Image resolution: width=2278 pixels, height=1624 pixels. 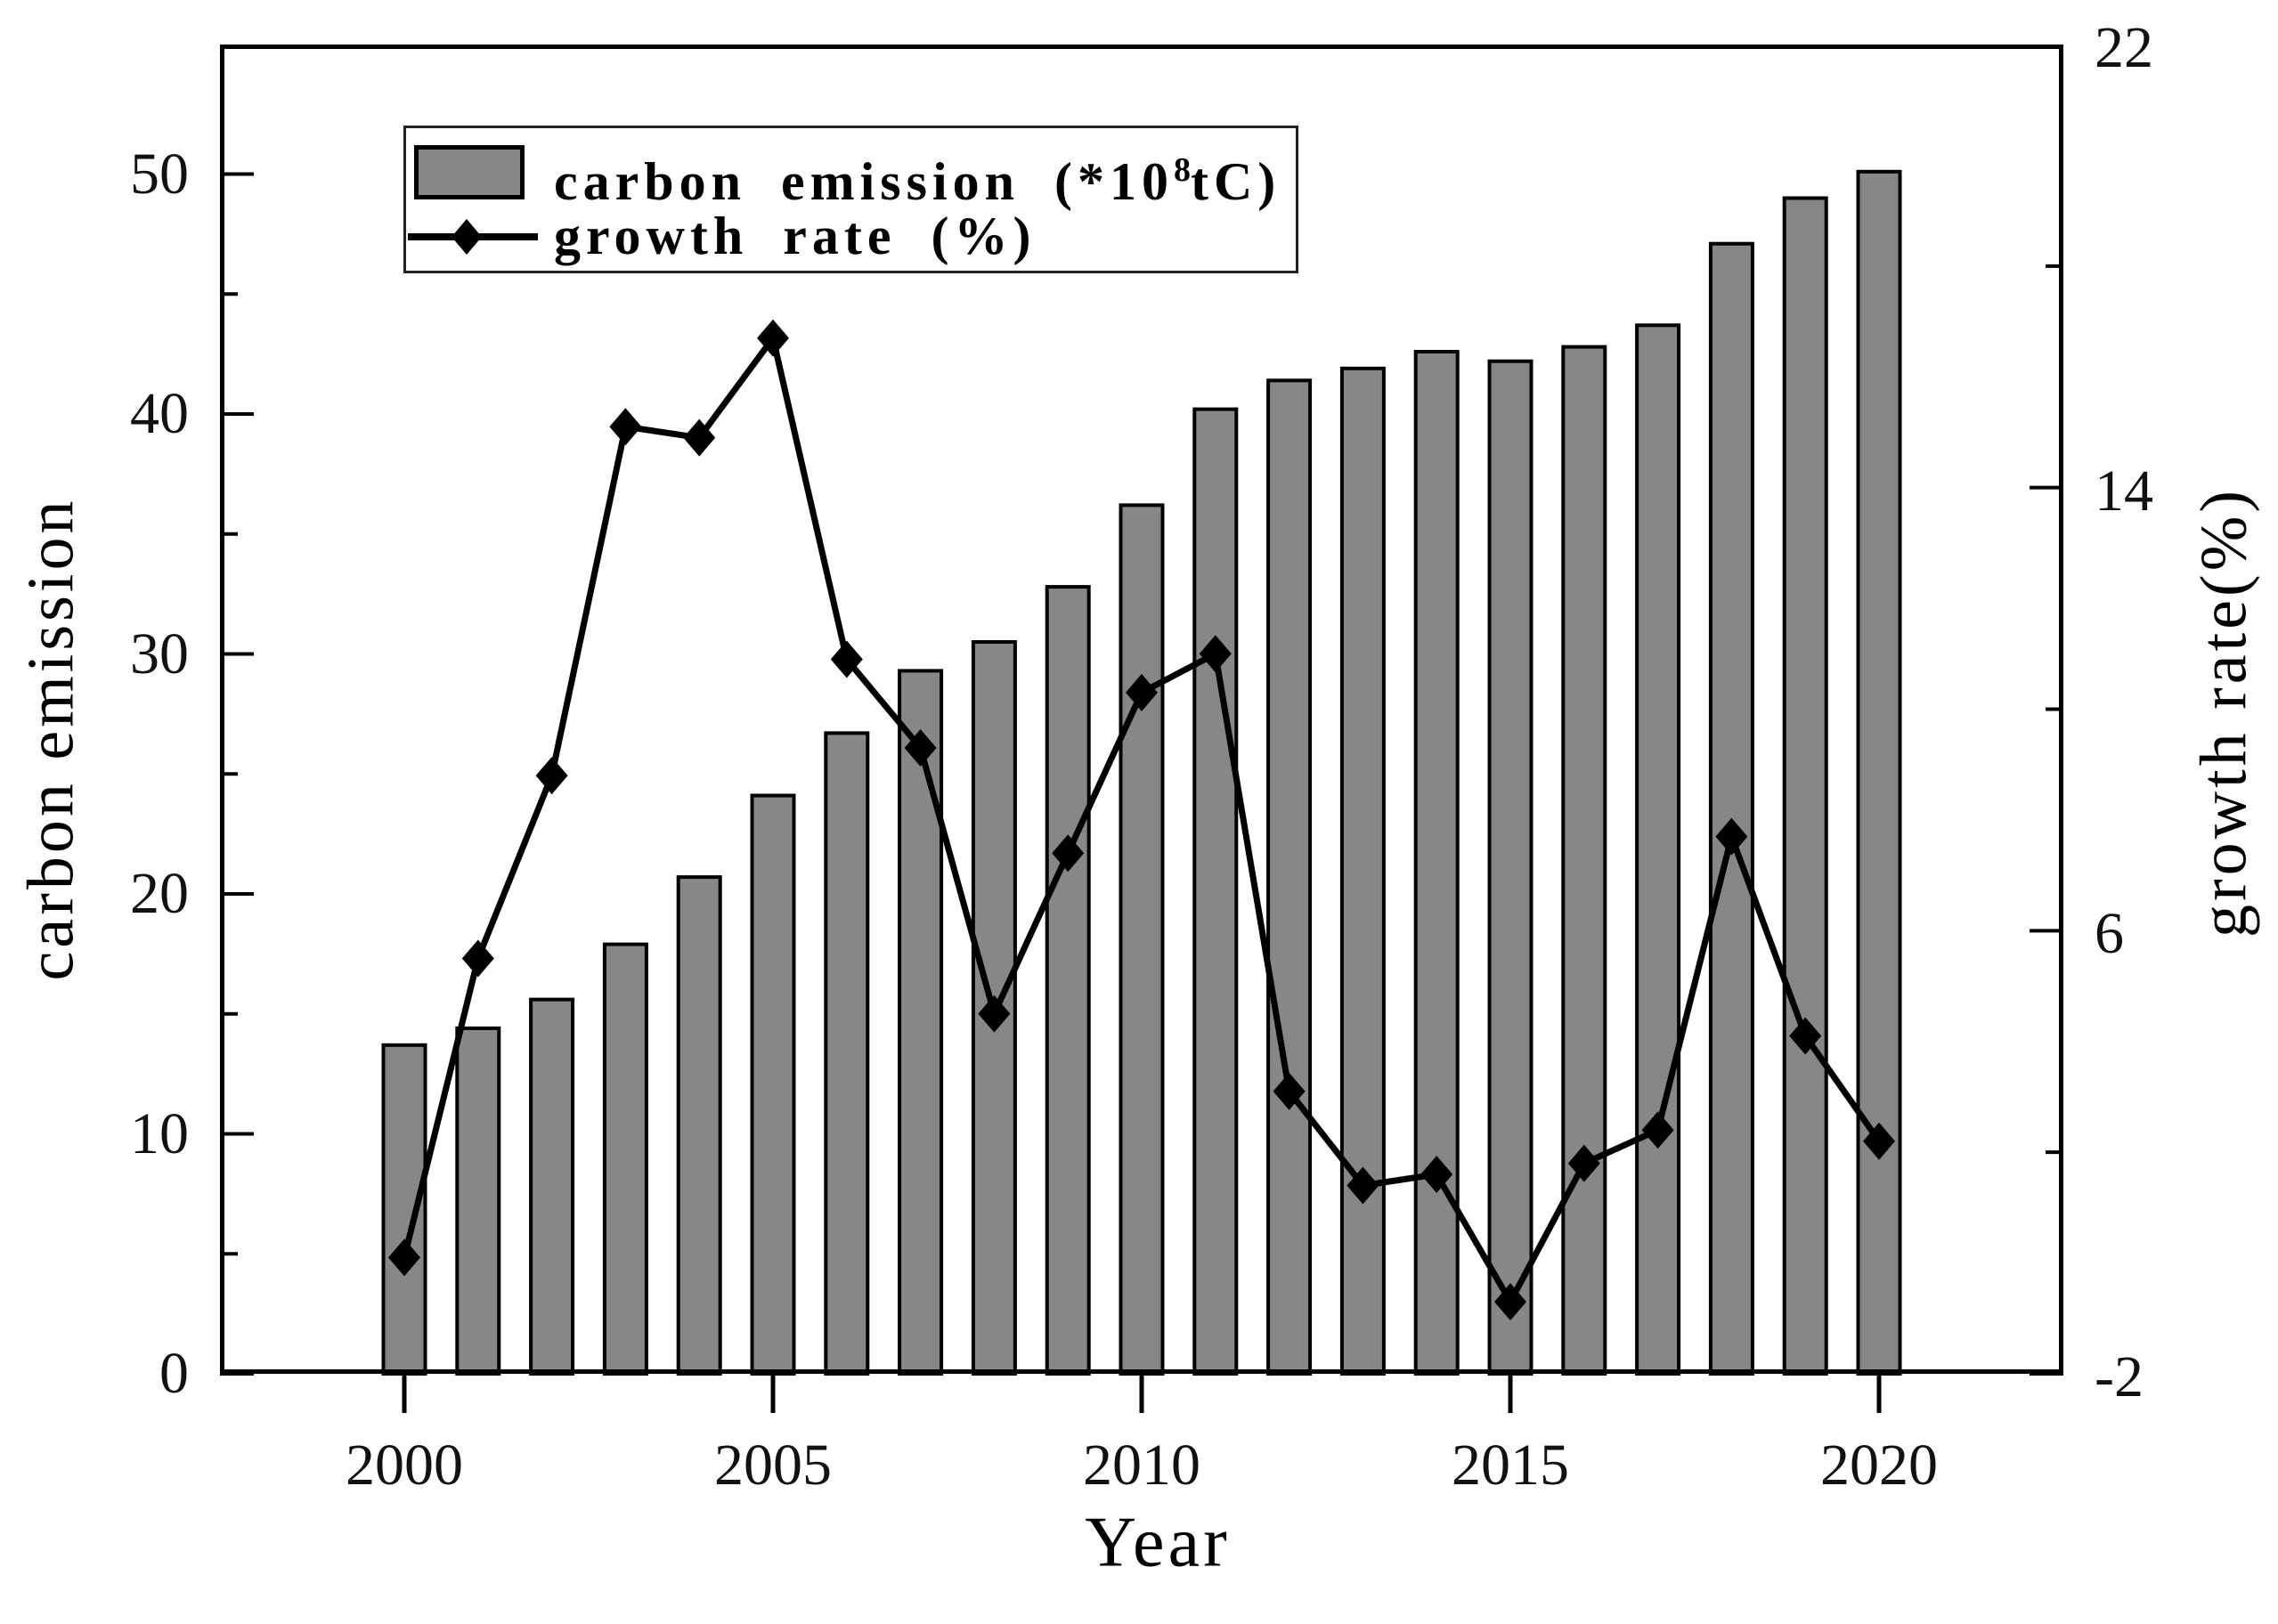 What do you see at coordinates (159, 653) in the screenshot?
I see `left-tick-label-30: 30` at bounding box center [159, 653].